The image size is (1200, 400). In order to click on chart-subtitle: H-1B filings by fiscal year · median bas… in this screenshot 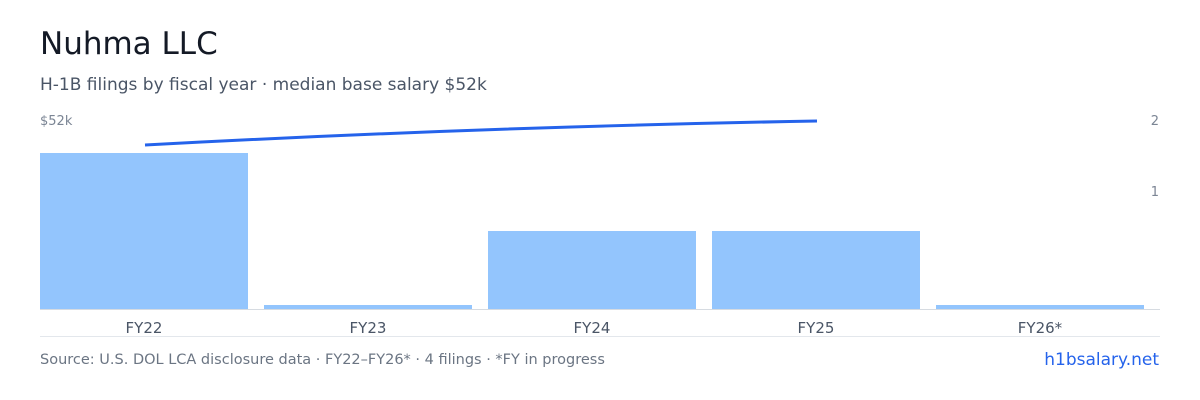, I will do `click(263, 85)`.